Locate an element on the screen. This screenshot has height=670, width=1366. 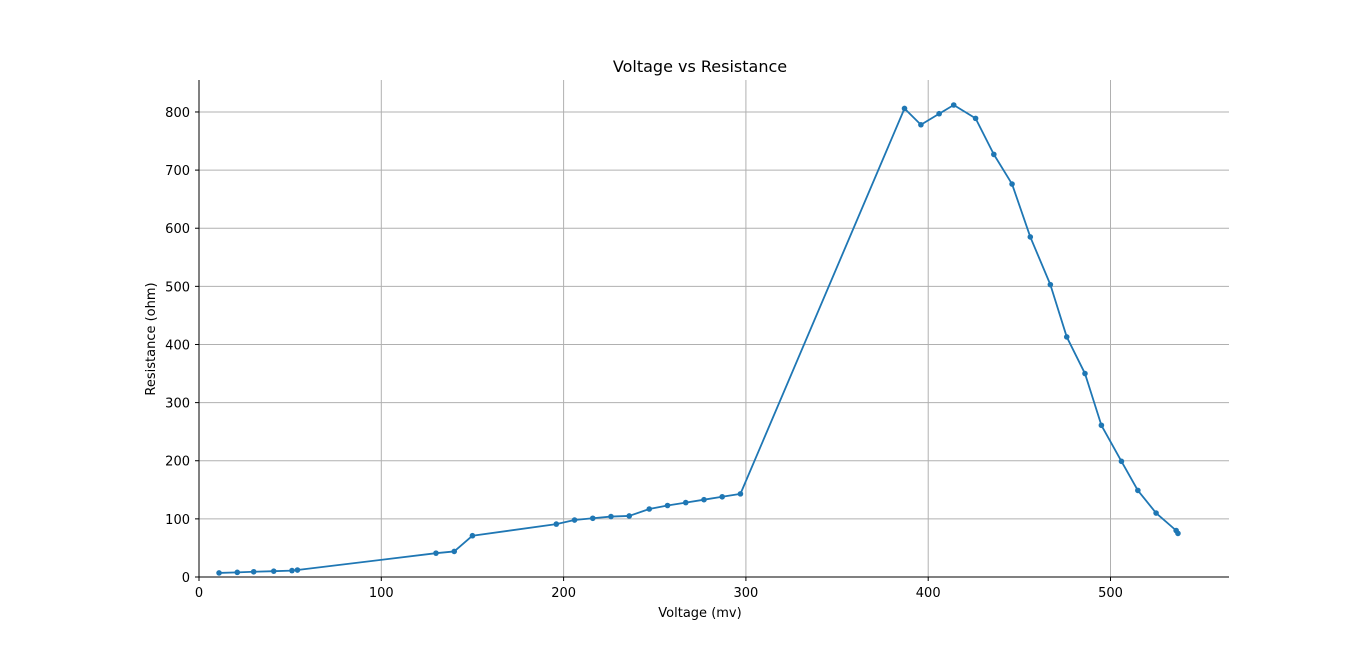
y-tick-label: 100 is located at coordinates (177, 520).